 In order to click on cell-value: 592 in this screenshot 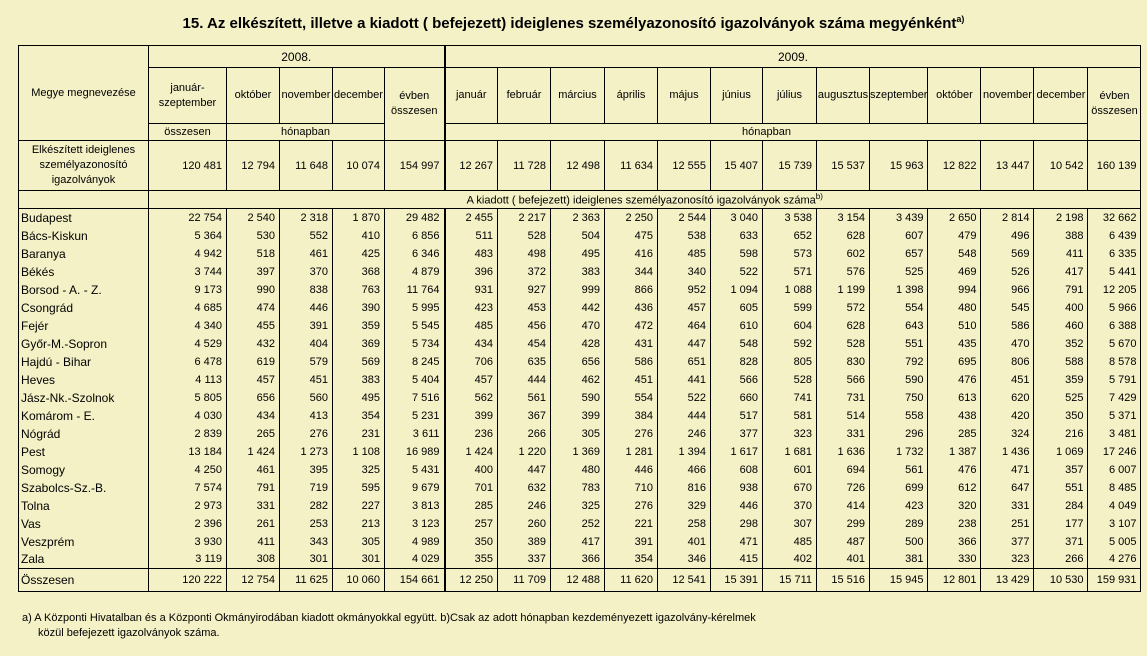, I will do `click(789, 343)`.